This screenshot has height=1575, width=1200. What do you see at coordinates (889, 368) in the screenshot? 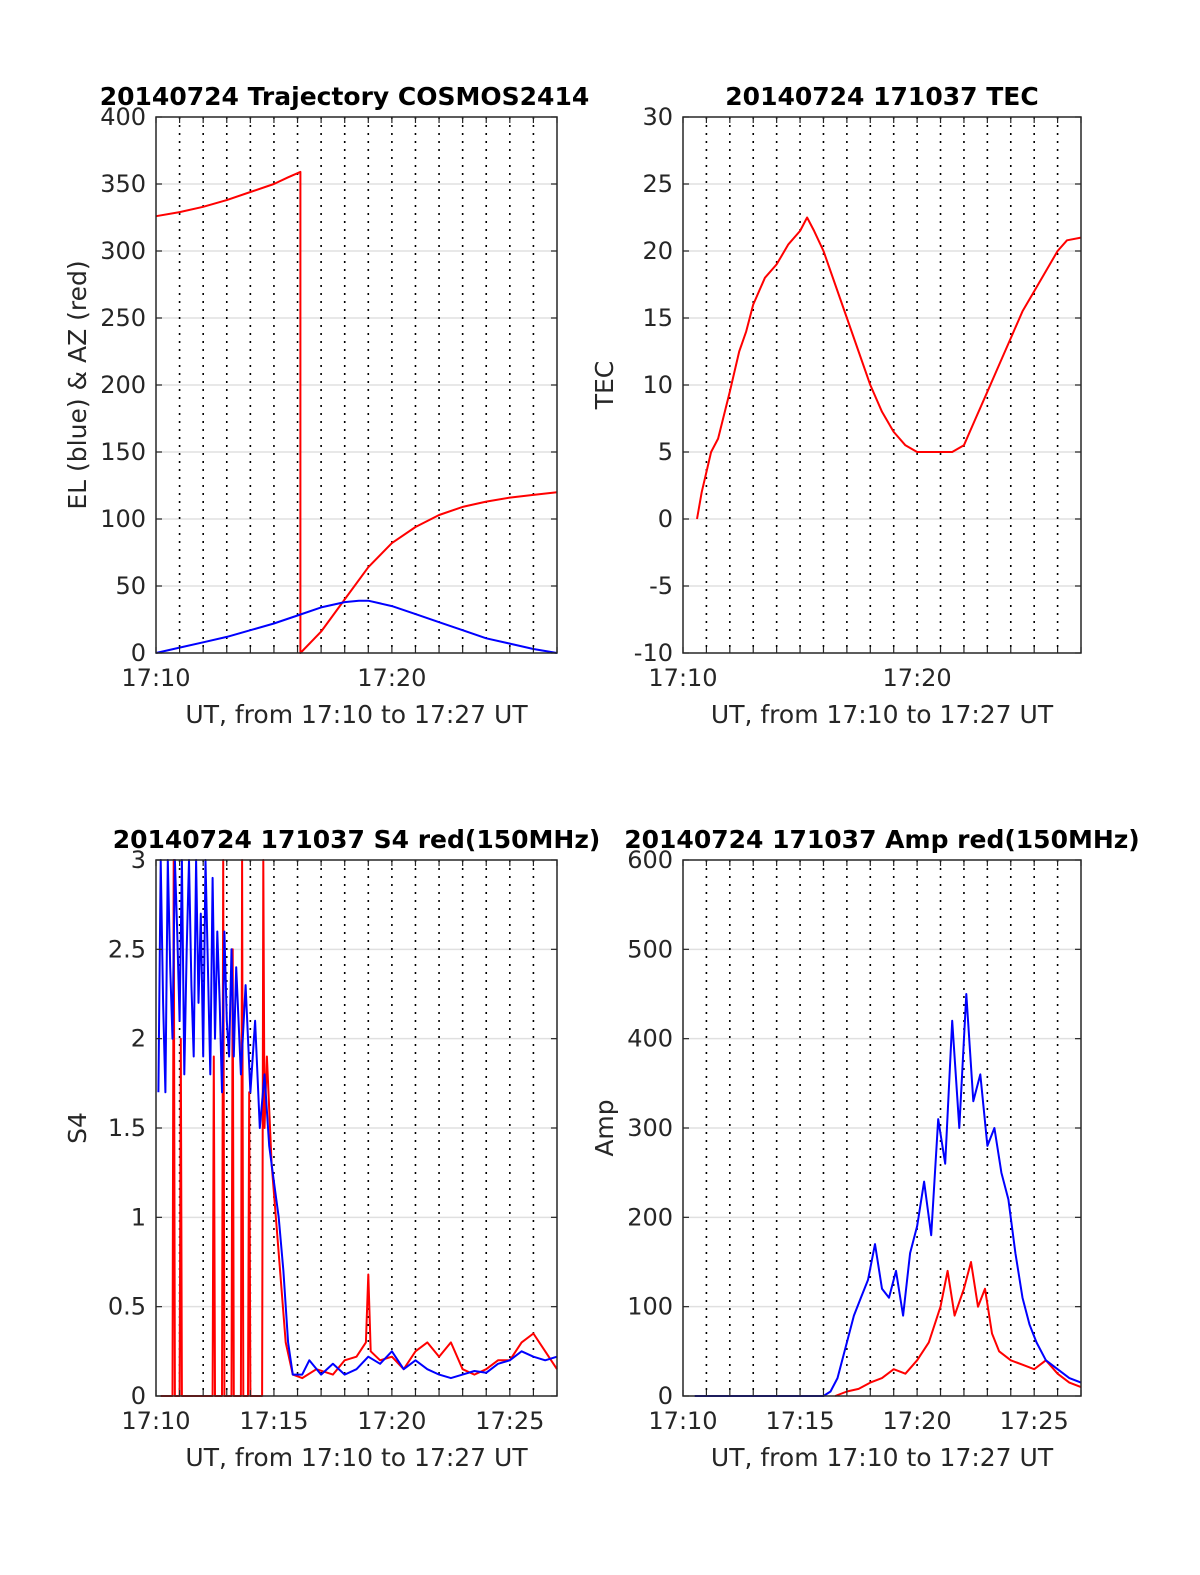
I see `series-line-tec` at bounding box center [889, 368].